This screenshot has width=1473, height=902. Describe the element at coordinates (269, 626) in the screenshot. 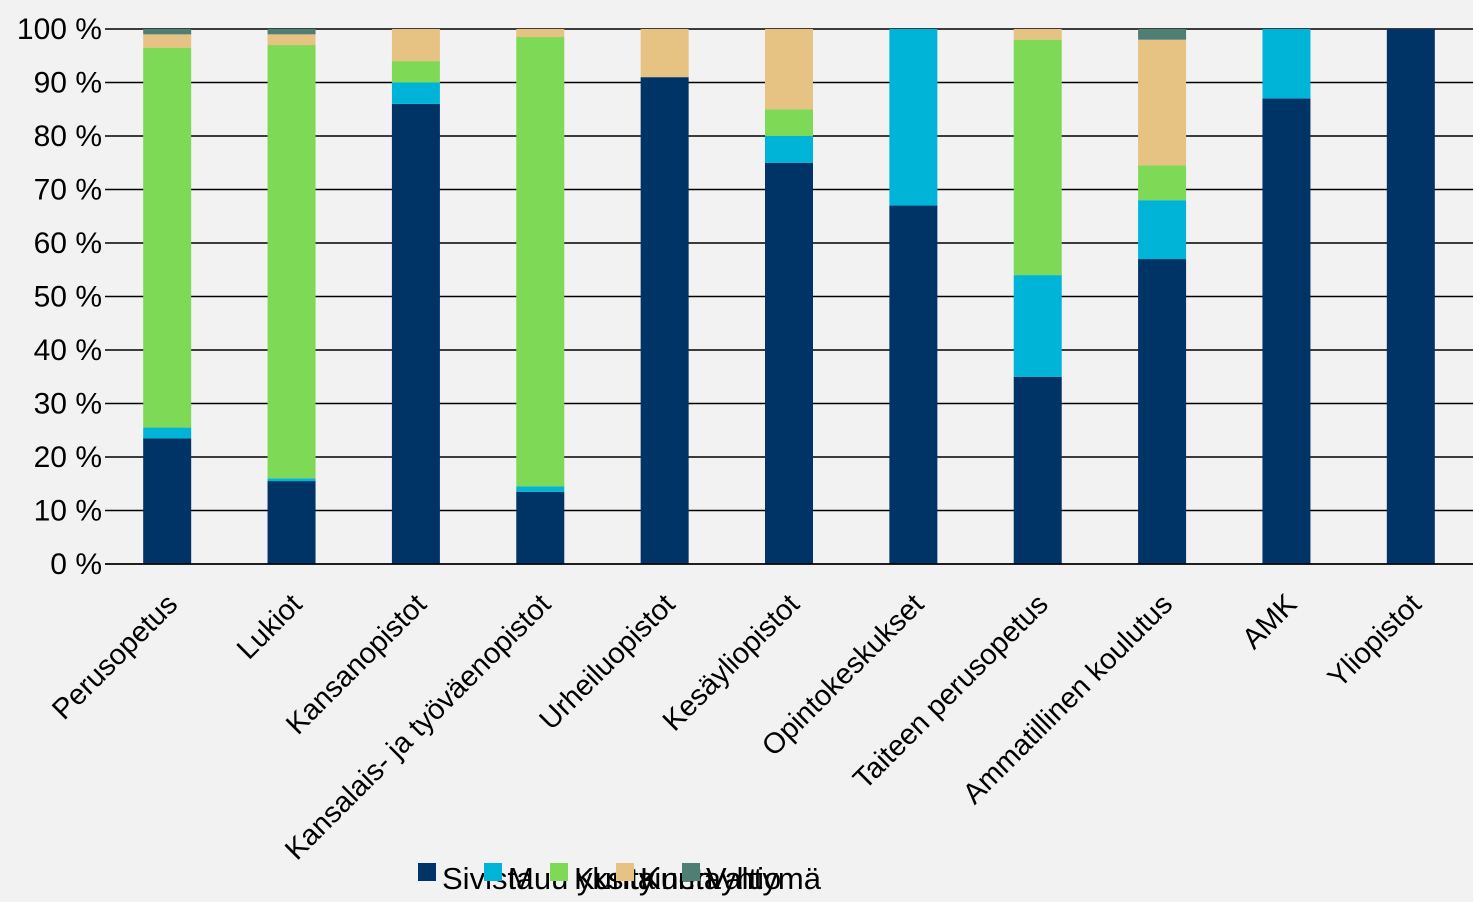

I see `x-tick-label: Lukiot` at that location.